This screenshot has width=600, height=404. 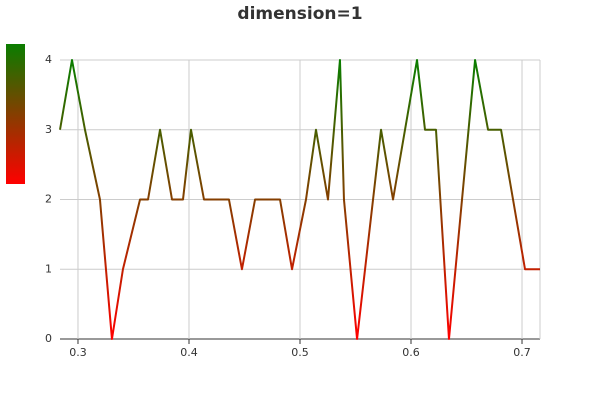 What do you see at coordinates (15, 114) in the screenshot?
I see `visual-map` at bounding box center [15, 114].